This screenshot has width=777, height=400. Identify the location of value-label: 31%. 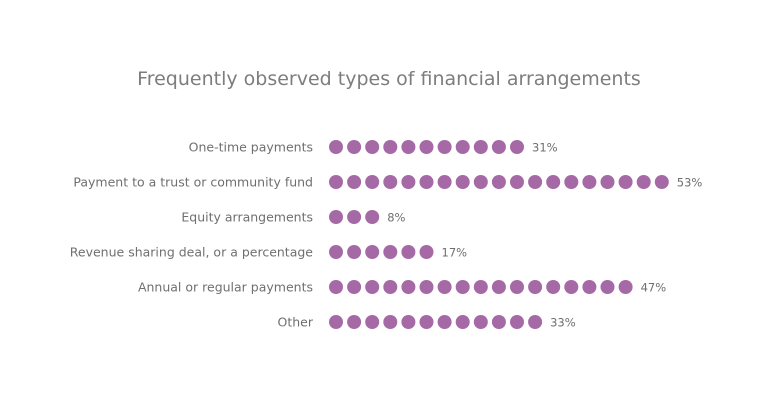
(545, 148).